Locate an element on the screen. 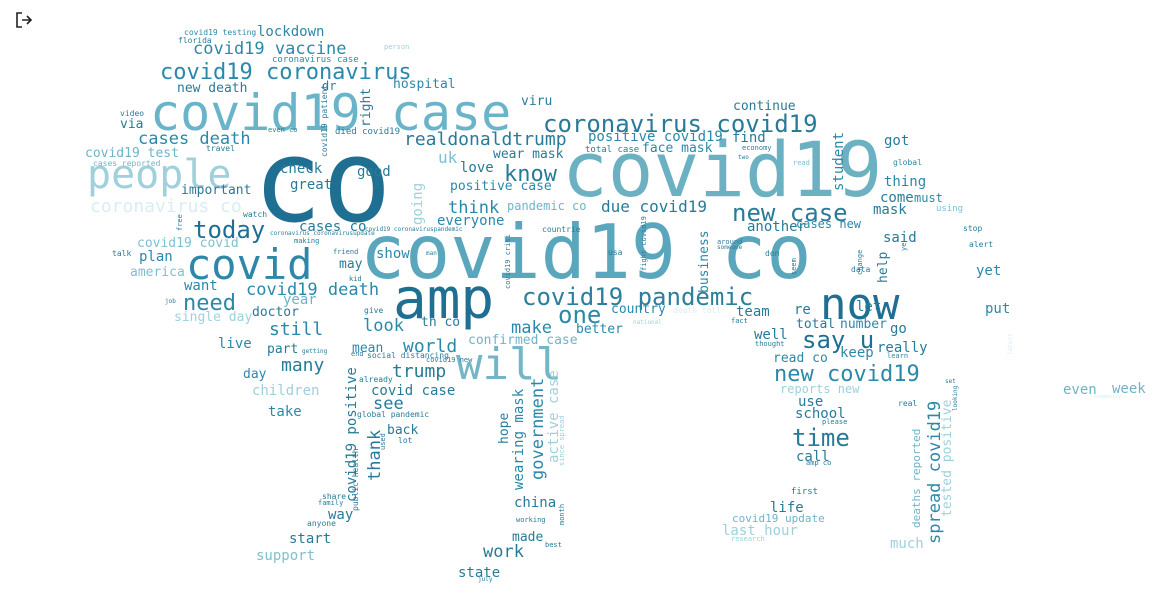 This screenshot has height=601, width=1169. cloud-word: made is located at coordinates (528, 537).